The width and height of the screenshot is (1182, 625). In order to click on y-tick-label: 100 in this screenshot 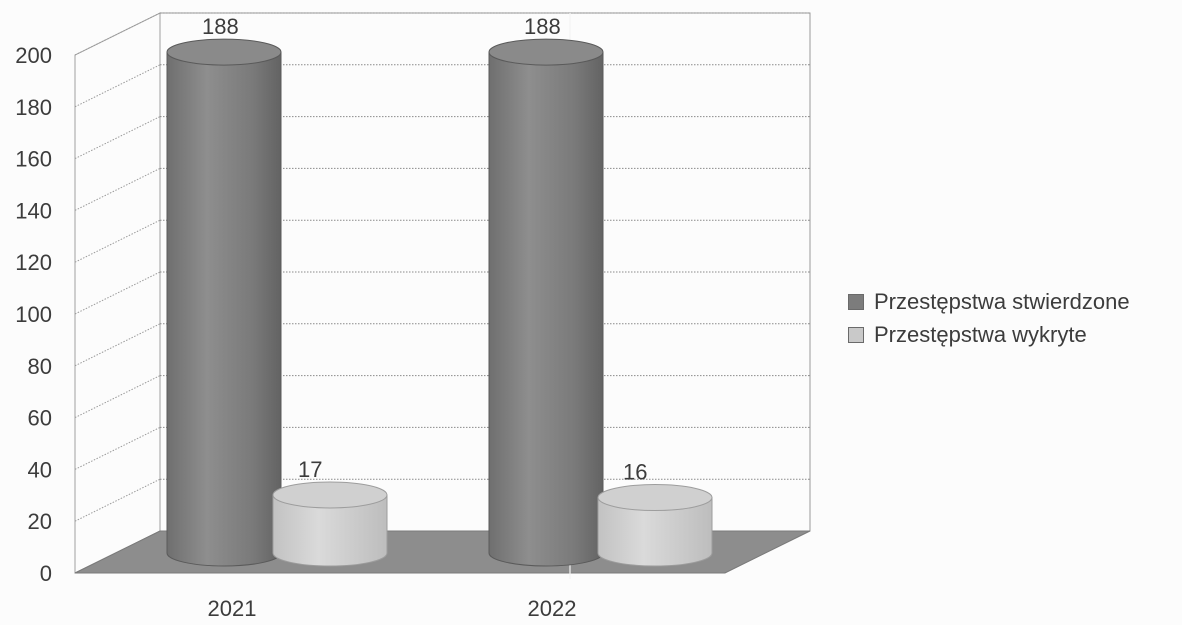, I will do `click(33, 314)`.